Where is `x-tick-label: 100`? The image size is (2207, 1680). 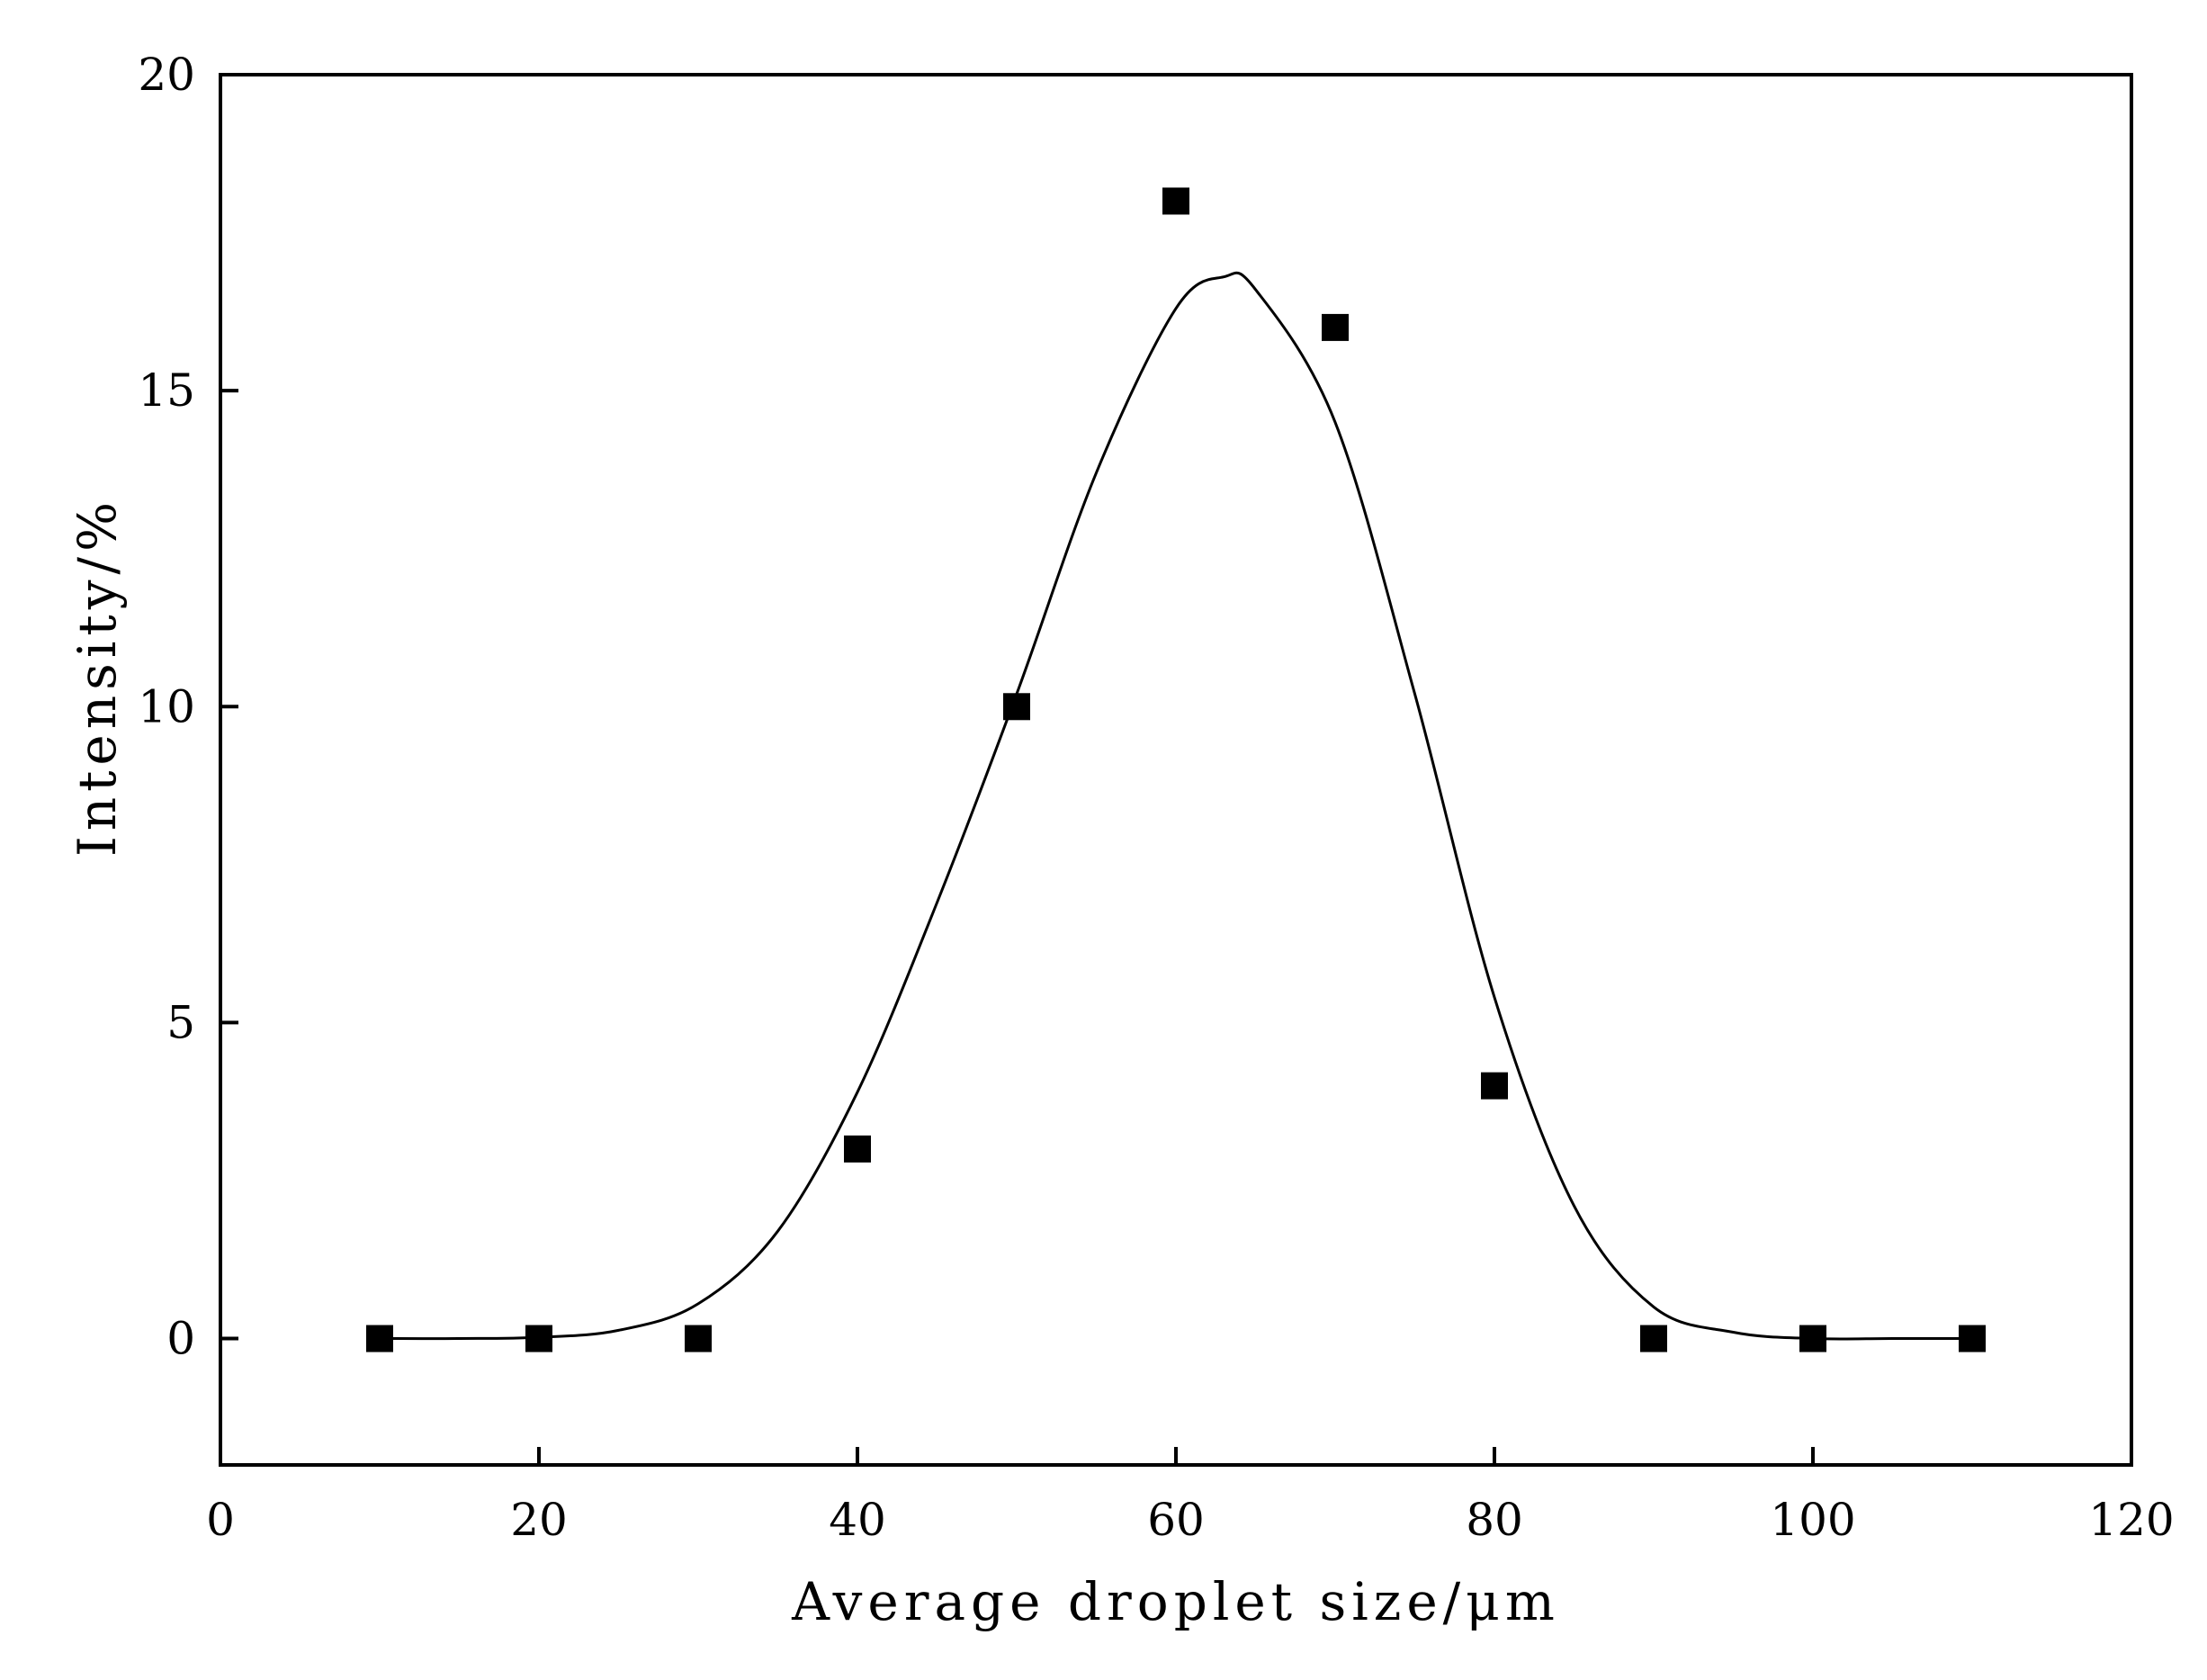 x-tick-label: 100 is located at coordinates (1812, 1520).